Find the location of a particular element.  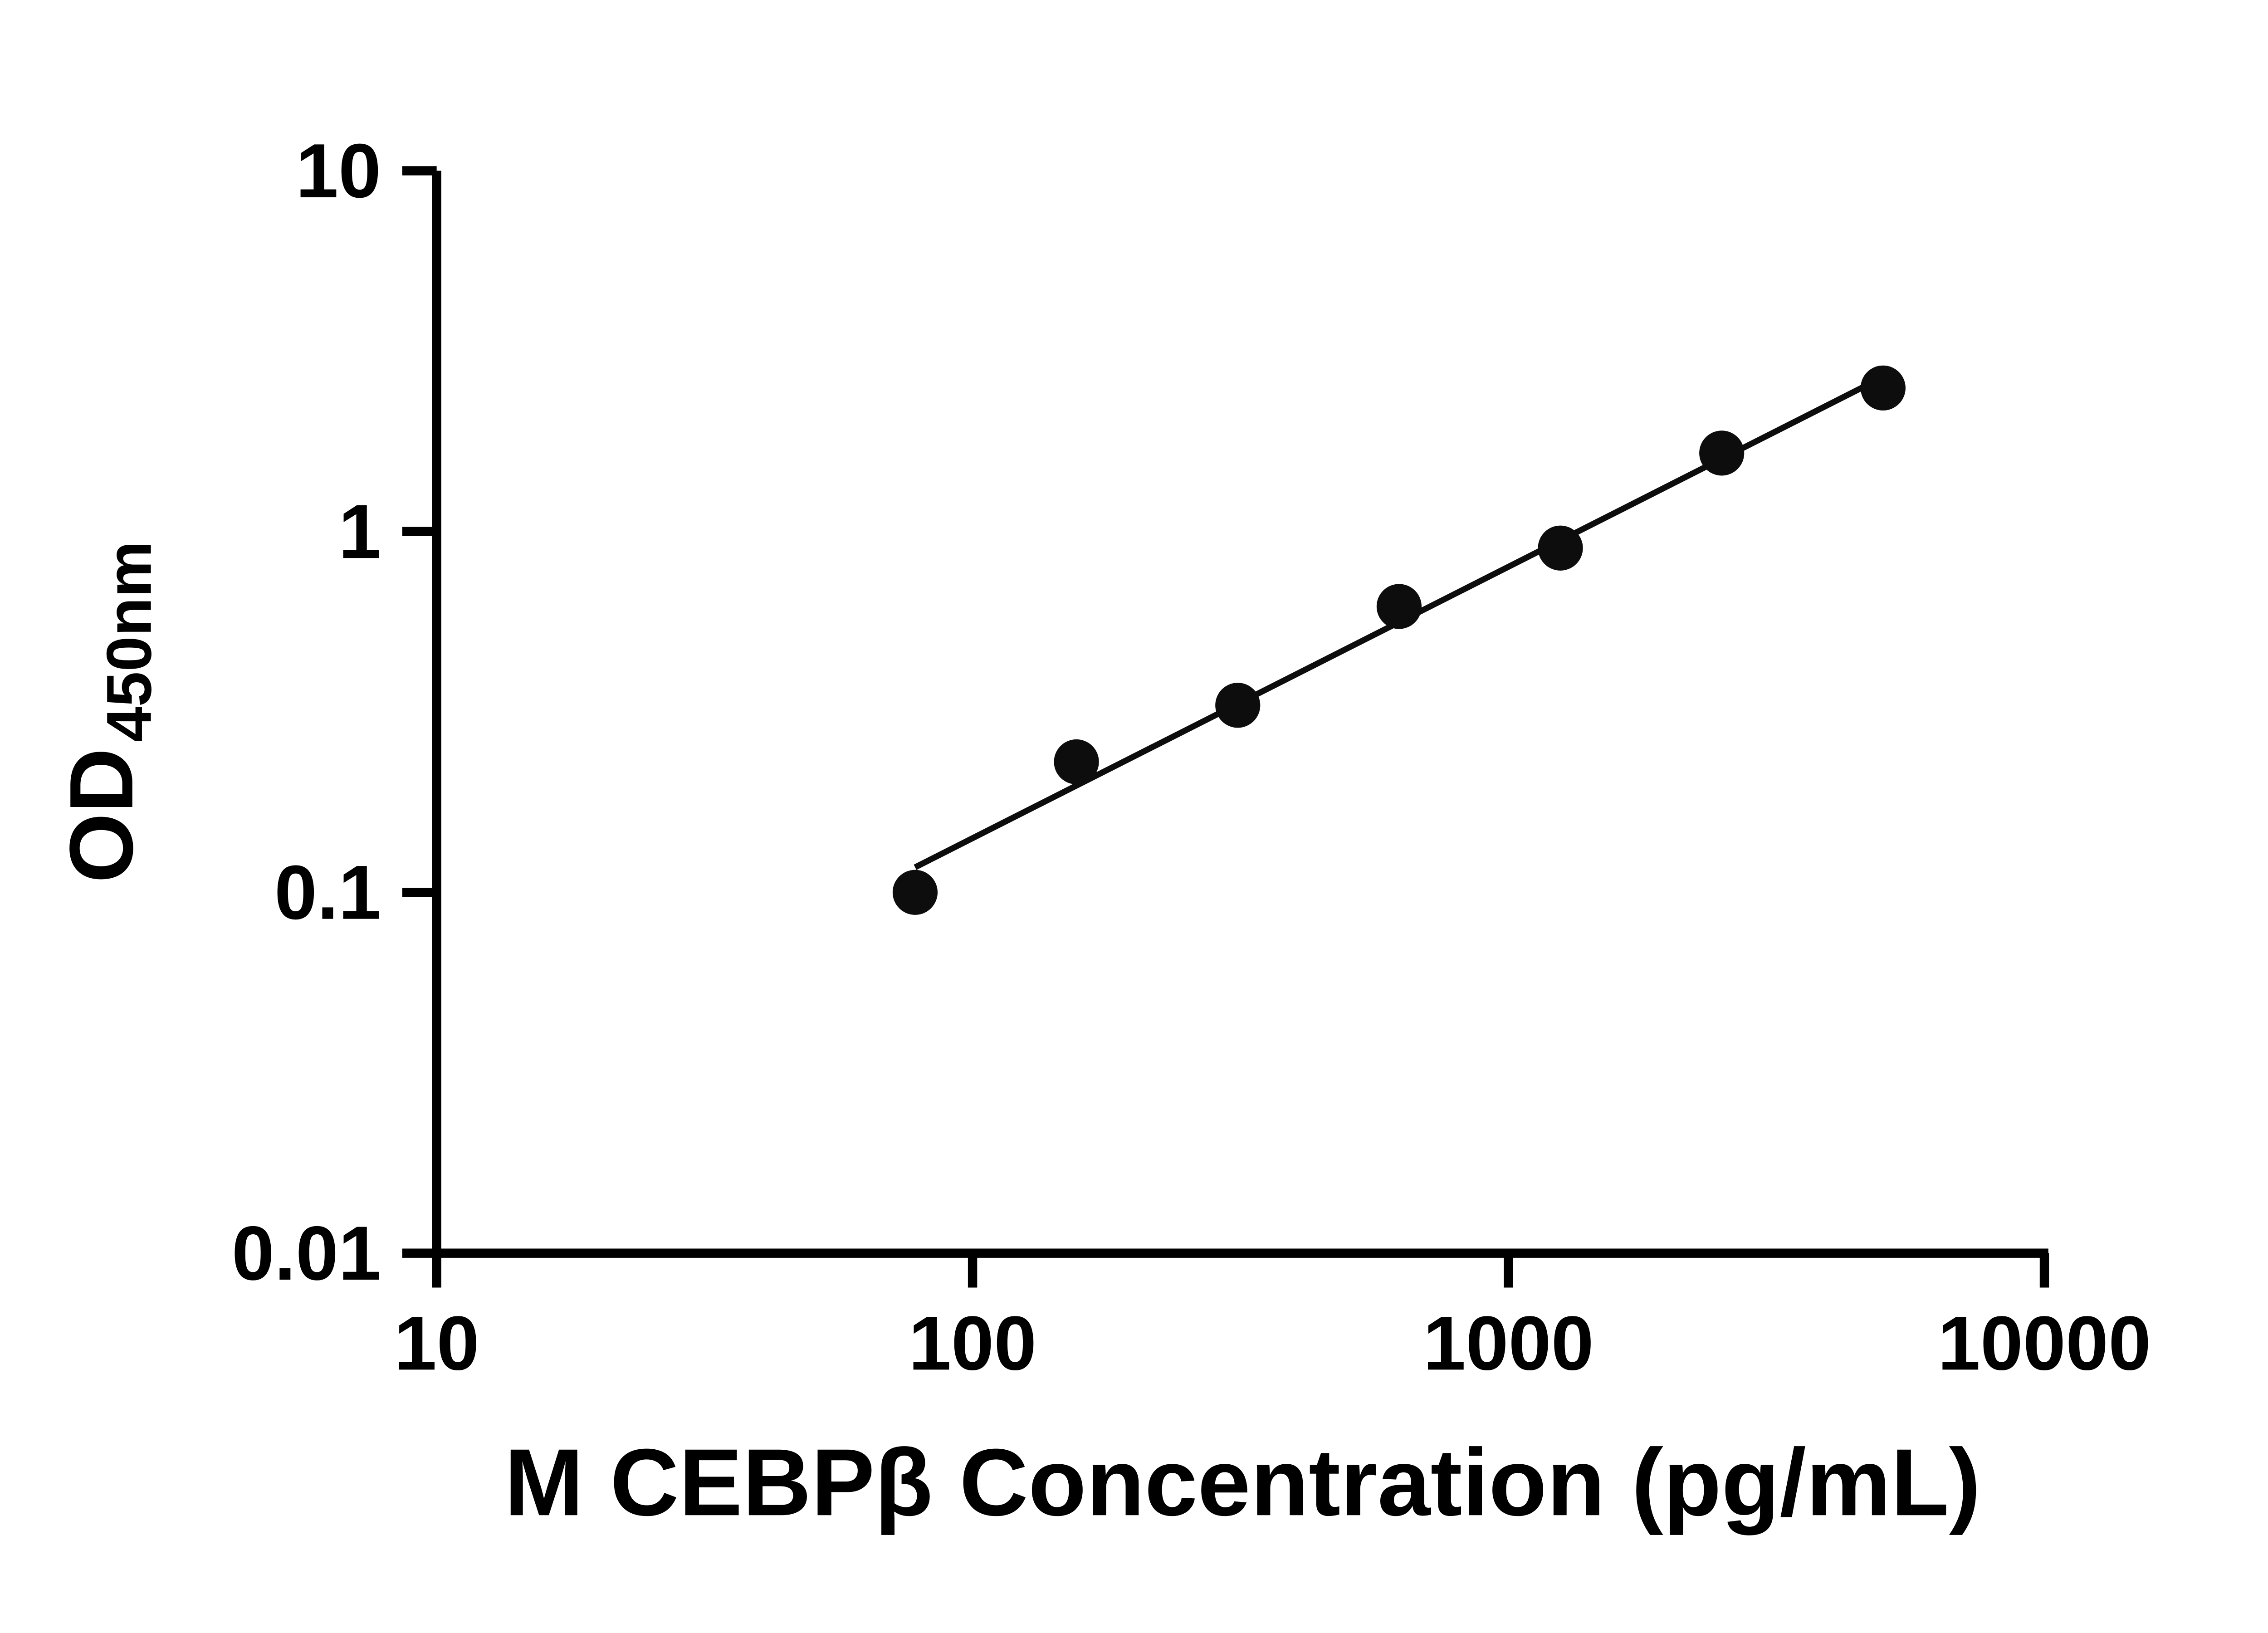

x-tick-label: 100 is located at coordinates (972, 1343).